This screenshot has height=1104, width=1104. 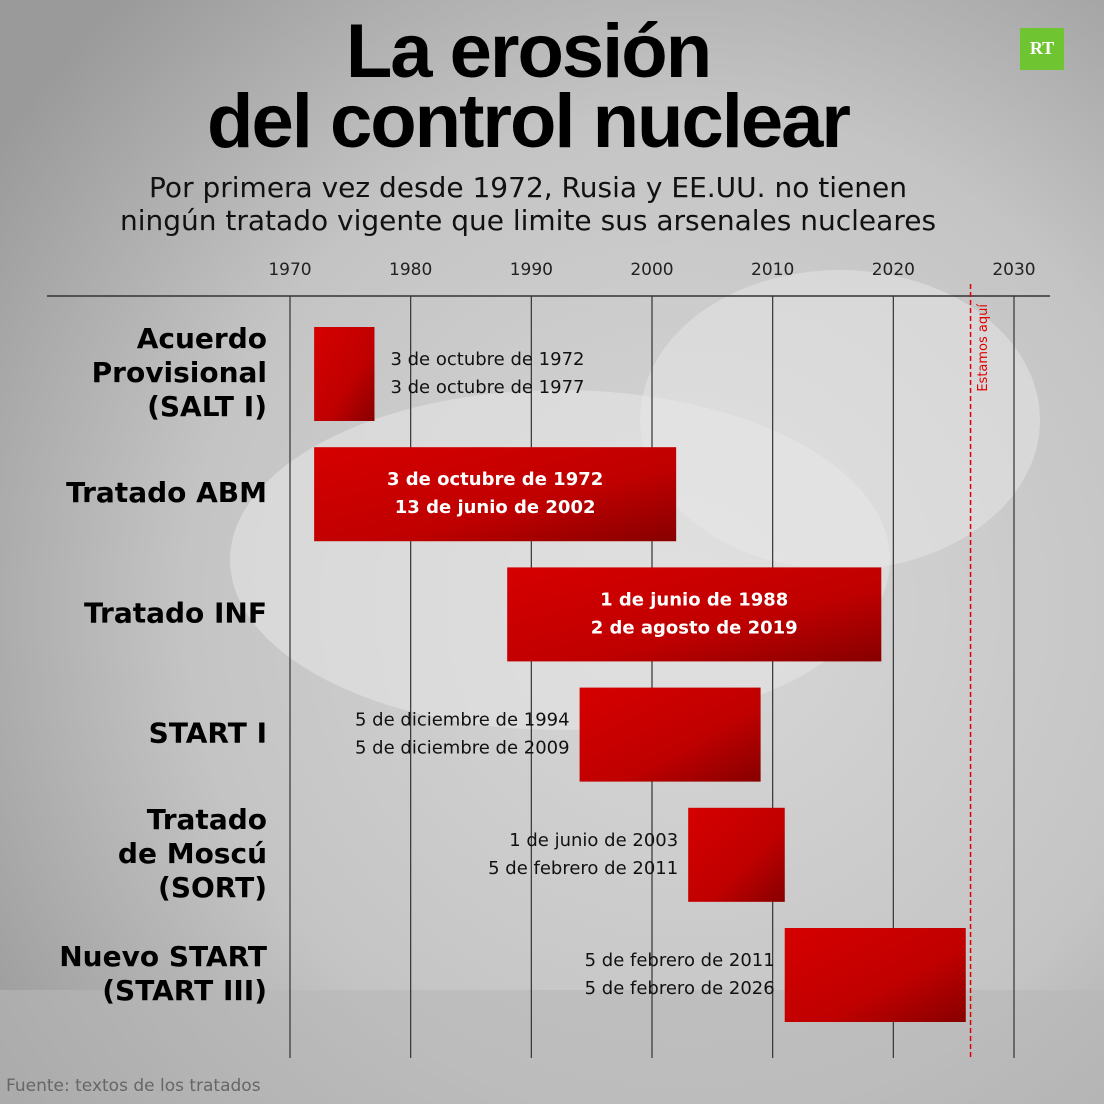 What do you see at coordinates (487, 387) in the screenshot?
I see `end-date: 3 de octubre de 1977` at bounding box center [487, 387].